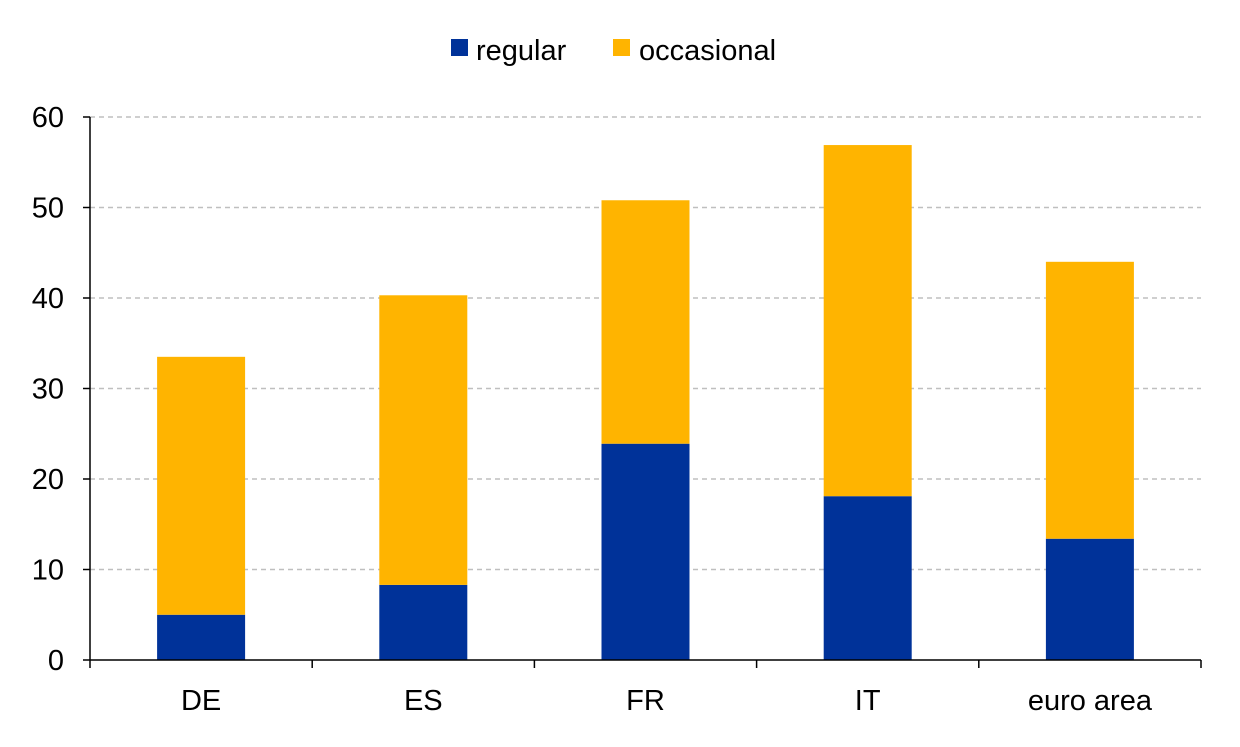 The image size is (1240, 747). I want to click on bar-occasional-IT, so click(867, 321).